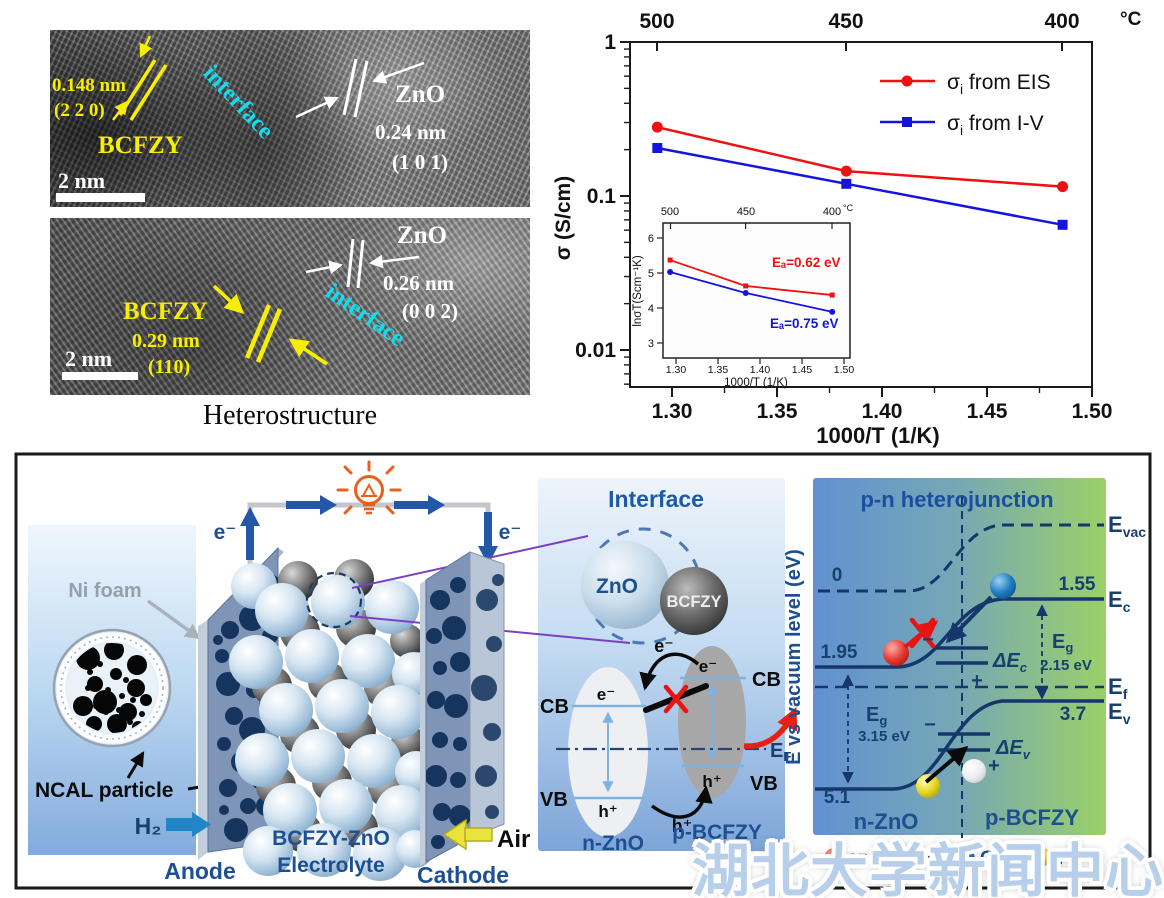  Describe the element at coordinates (462, 708) in the screenshot. I see `cathode-plate` at that location.